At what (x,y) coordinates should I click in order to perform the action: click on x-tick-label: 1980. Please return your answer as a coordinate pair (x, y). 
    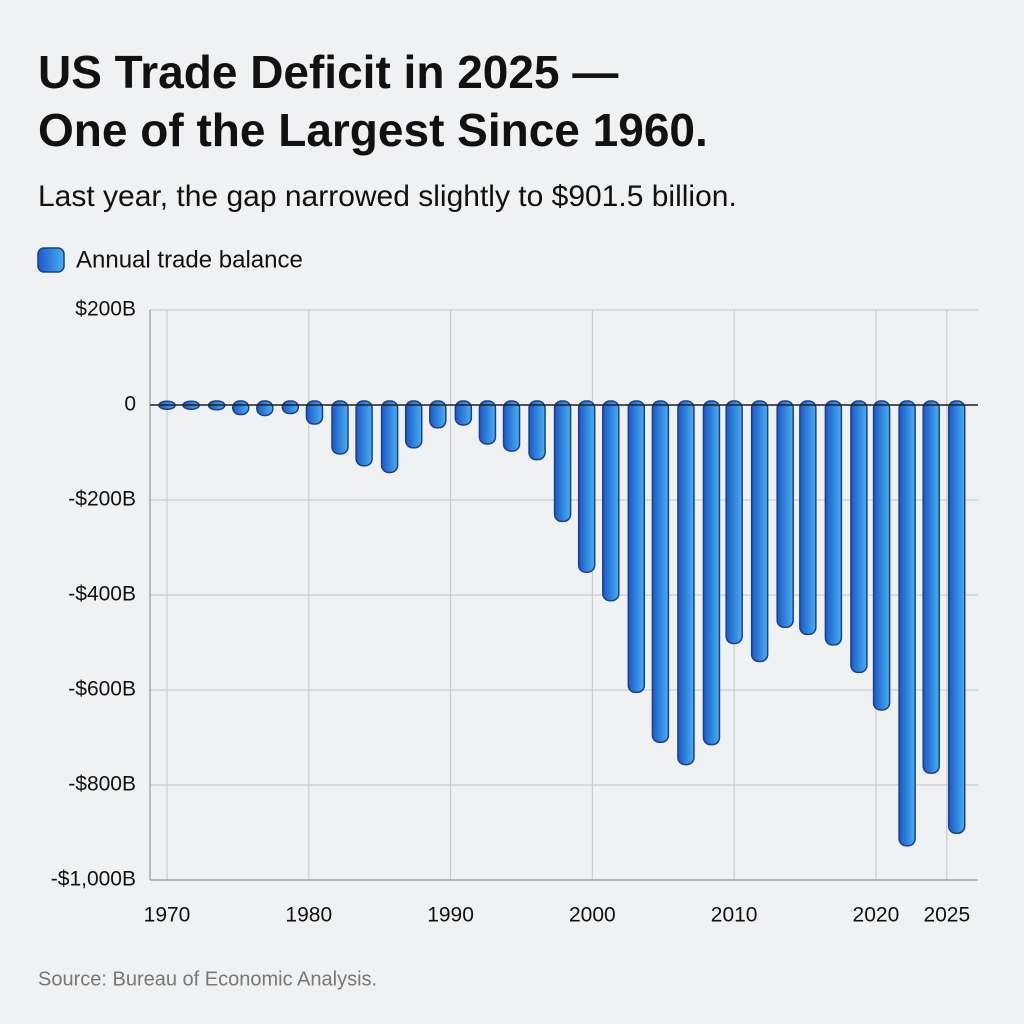
    Looking at the image, I should click on (308, 915).